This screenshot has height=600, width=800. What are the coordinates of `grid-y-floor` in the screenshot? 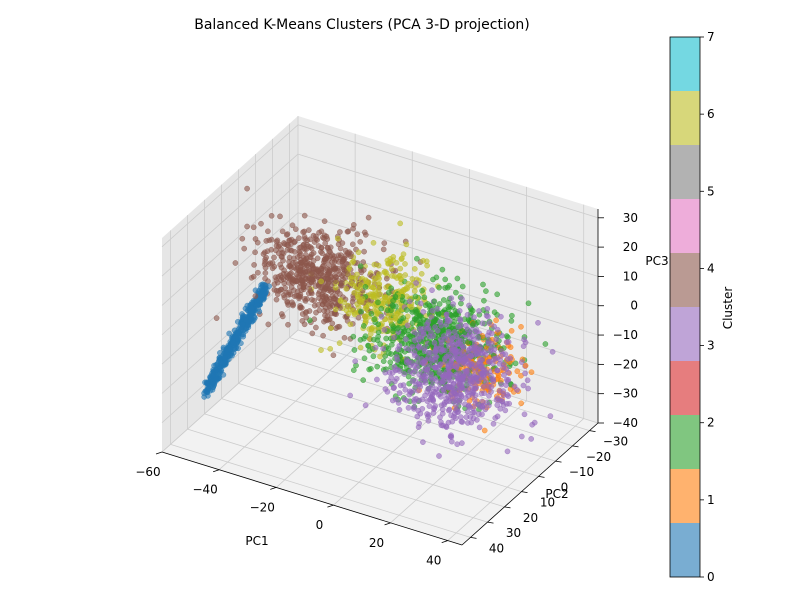 It's located at (388, 429).